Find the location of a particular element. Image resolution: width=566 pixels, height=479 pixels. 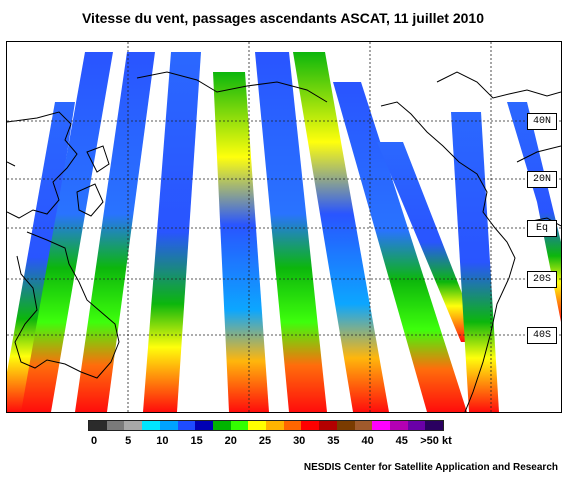

colorbar-tick-label: 30 is located at coordinates (299, 441).